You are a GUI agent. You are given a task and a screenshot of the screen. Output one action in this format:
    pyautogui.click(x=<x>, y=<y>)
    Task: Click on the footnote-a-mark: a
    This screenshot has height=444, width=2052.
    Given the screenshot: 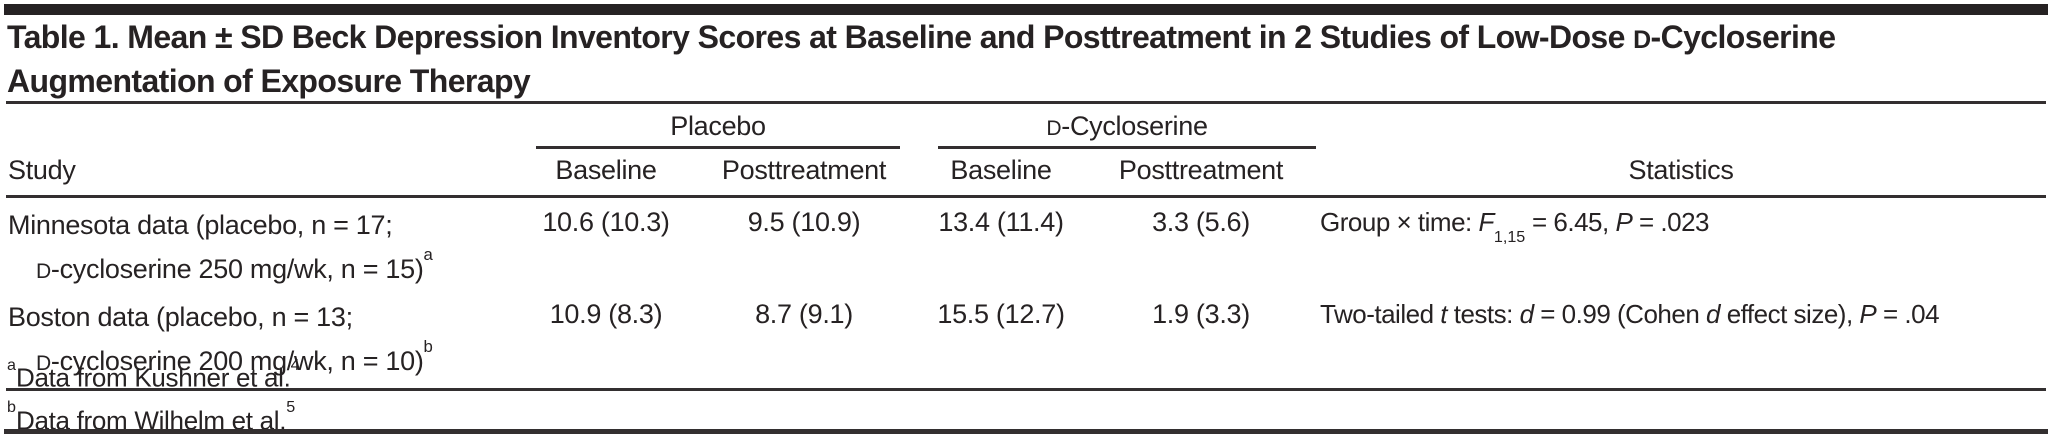 What is the action you would take?
    pyautogui.click(x=11, y=364)
    